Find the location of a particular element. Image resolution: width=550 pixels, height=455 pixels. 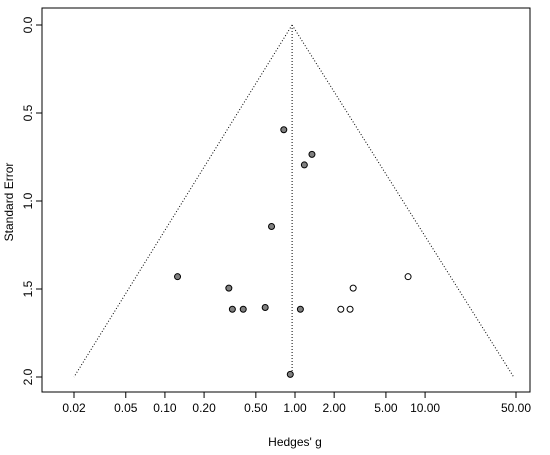

x-tick-label: 0.50 is located at coordinates (256, 408).